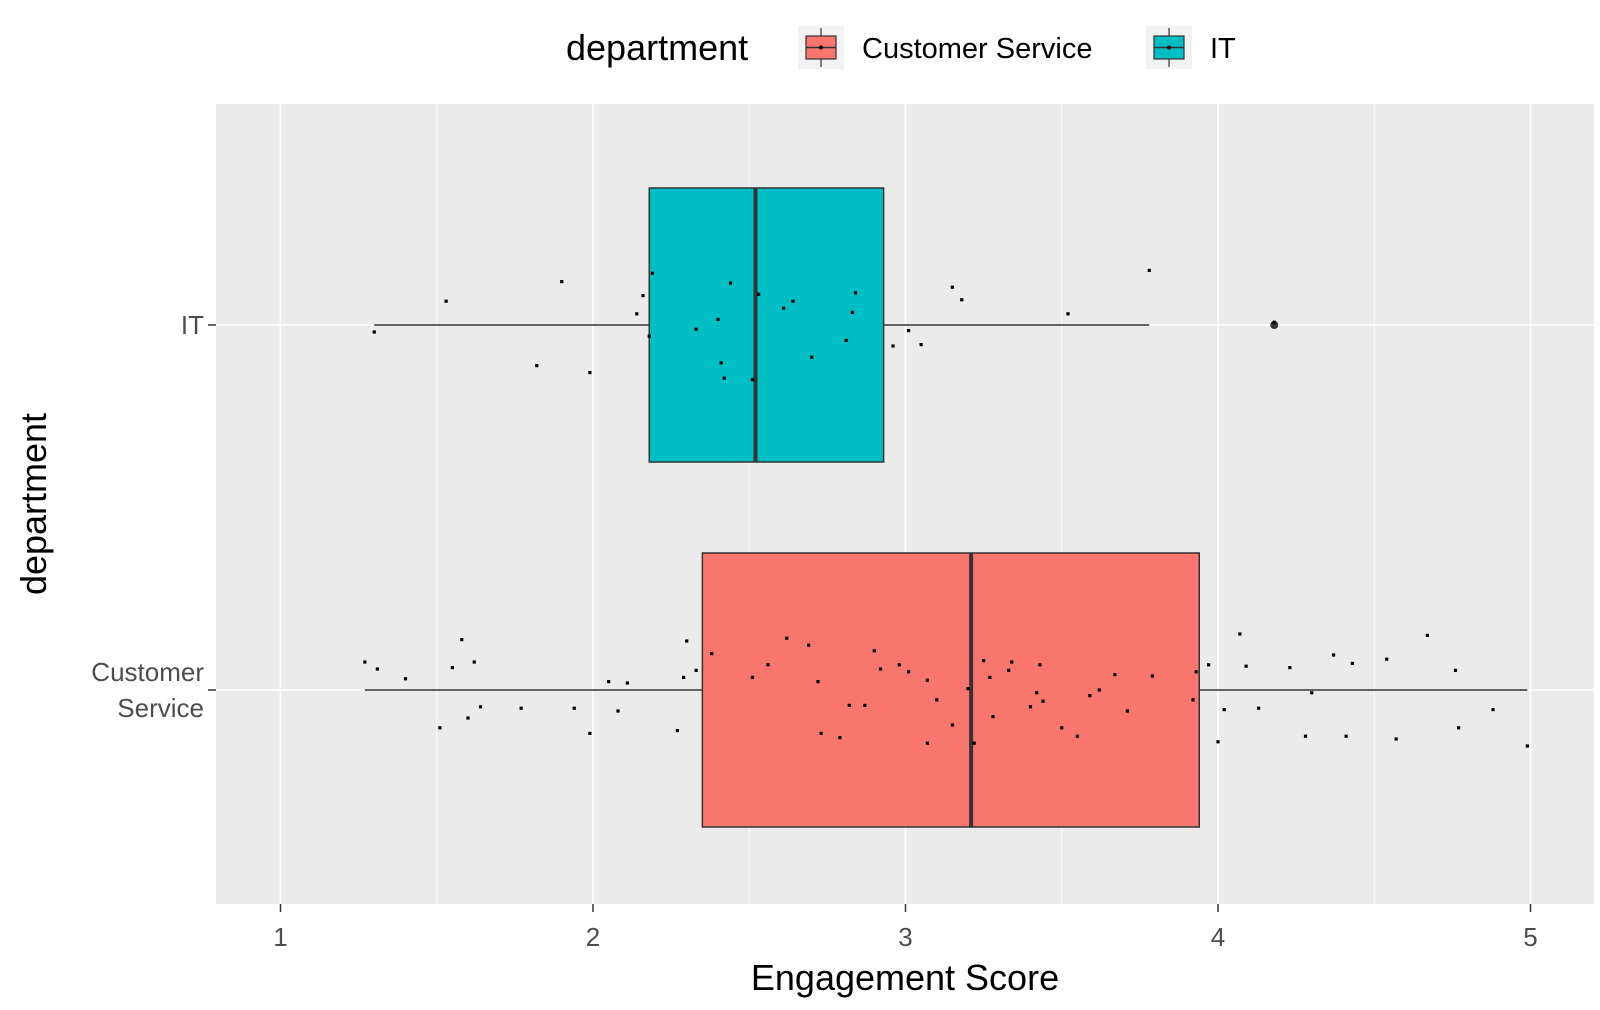  Describe the element at coordinates (33, 504) in the screenshot. I see `y-axis-title: department` at that location.